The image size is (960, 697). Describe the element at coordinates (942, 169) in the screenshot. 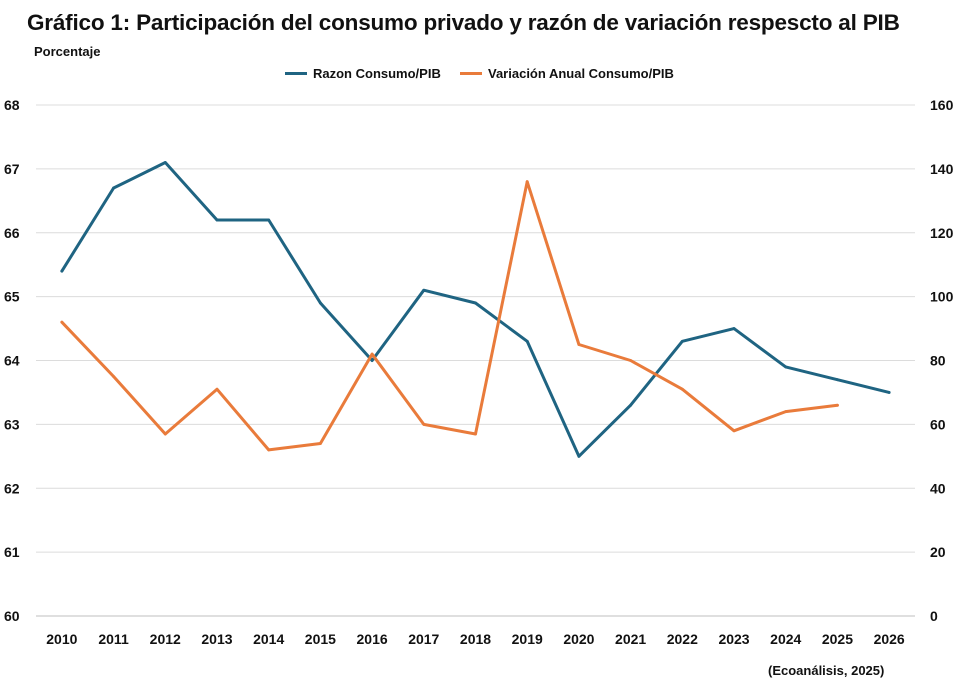

I see `y-right-tick-label: 140` at that location.